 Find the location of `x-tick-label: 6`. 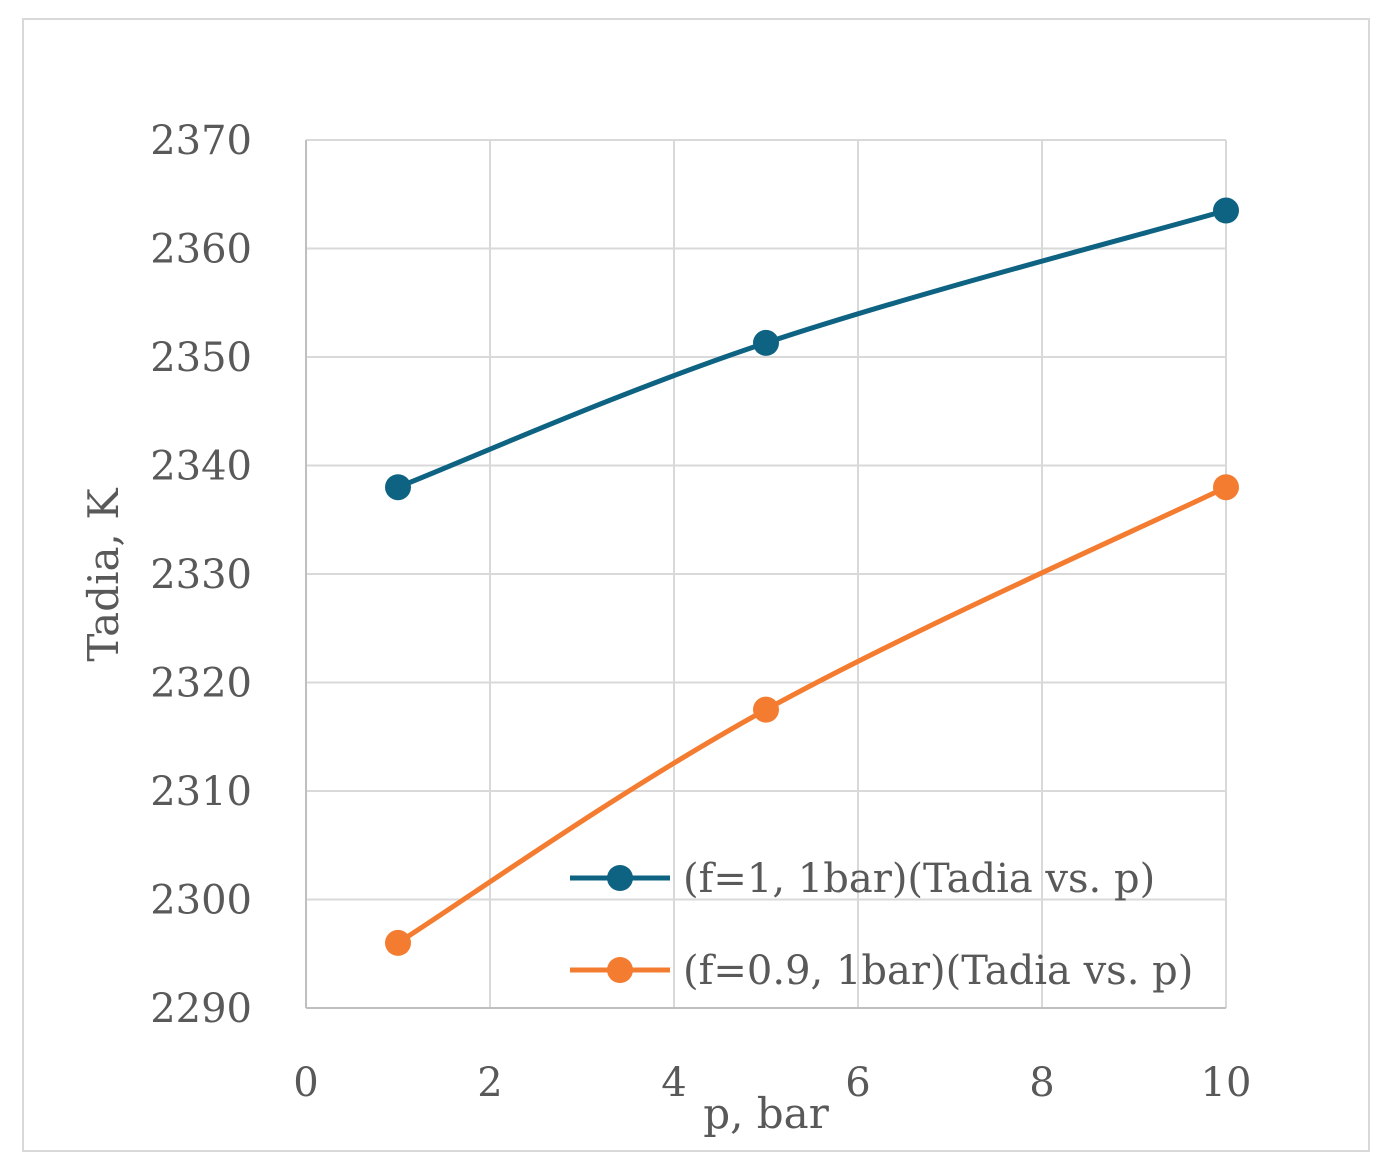

x-tick-label: 6 is located at coordinates (857, 1083).